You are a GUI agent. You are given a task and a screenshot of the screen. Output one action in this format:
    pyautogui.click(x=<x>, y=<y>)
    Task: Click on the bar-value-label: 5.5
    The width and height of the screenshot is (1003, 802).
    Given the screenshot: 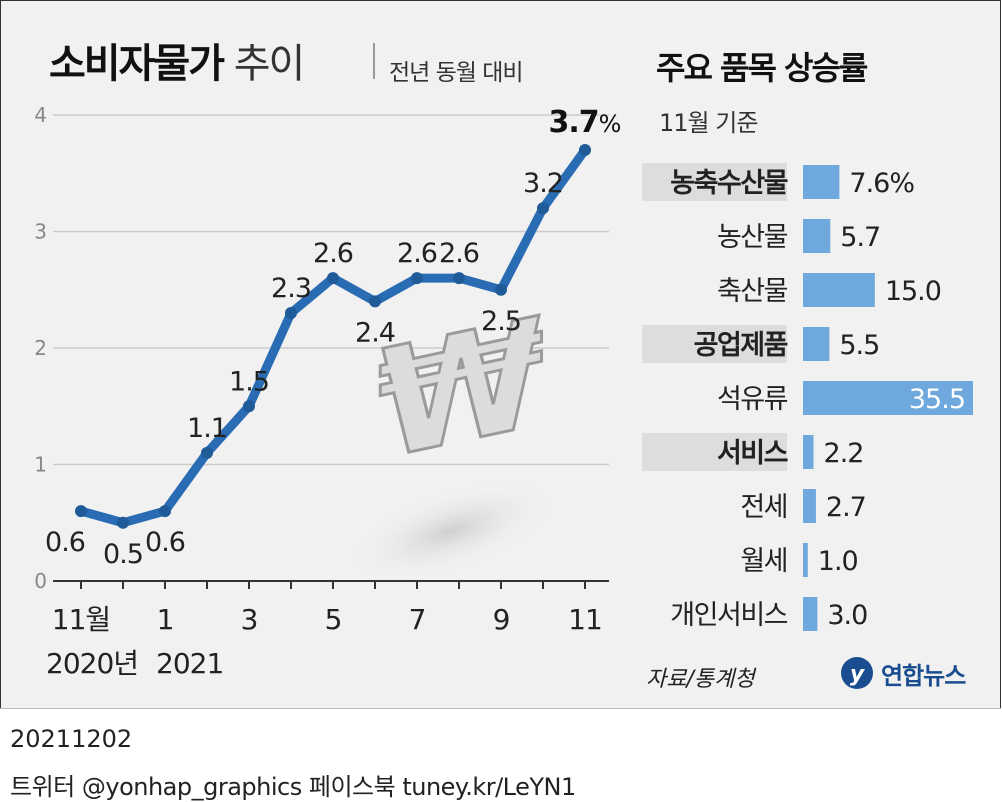 What is the action you would take?
    pyautogui.click(x=859, y=345)
    